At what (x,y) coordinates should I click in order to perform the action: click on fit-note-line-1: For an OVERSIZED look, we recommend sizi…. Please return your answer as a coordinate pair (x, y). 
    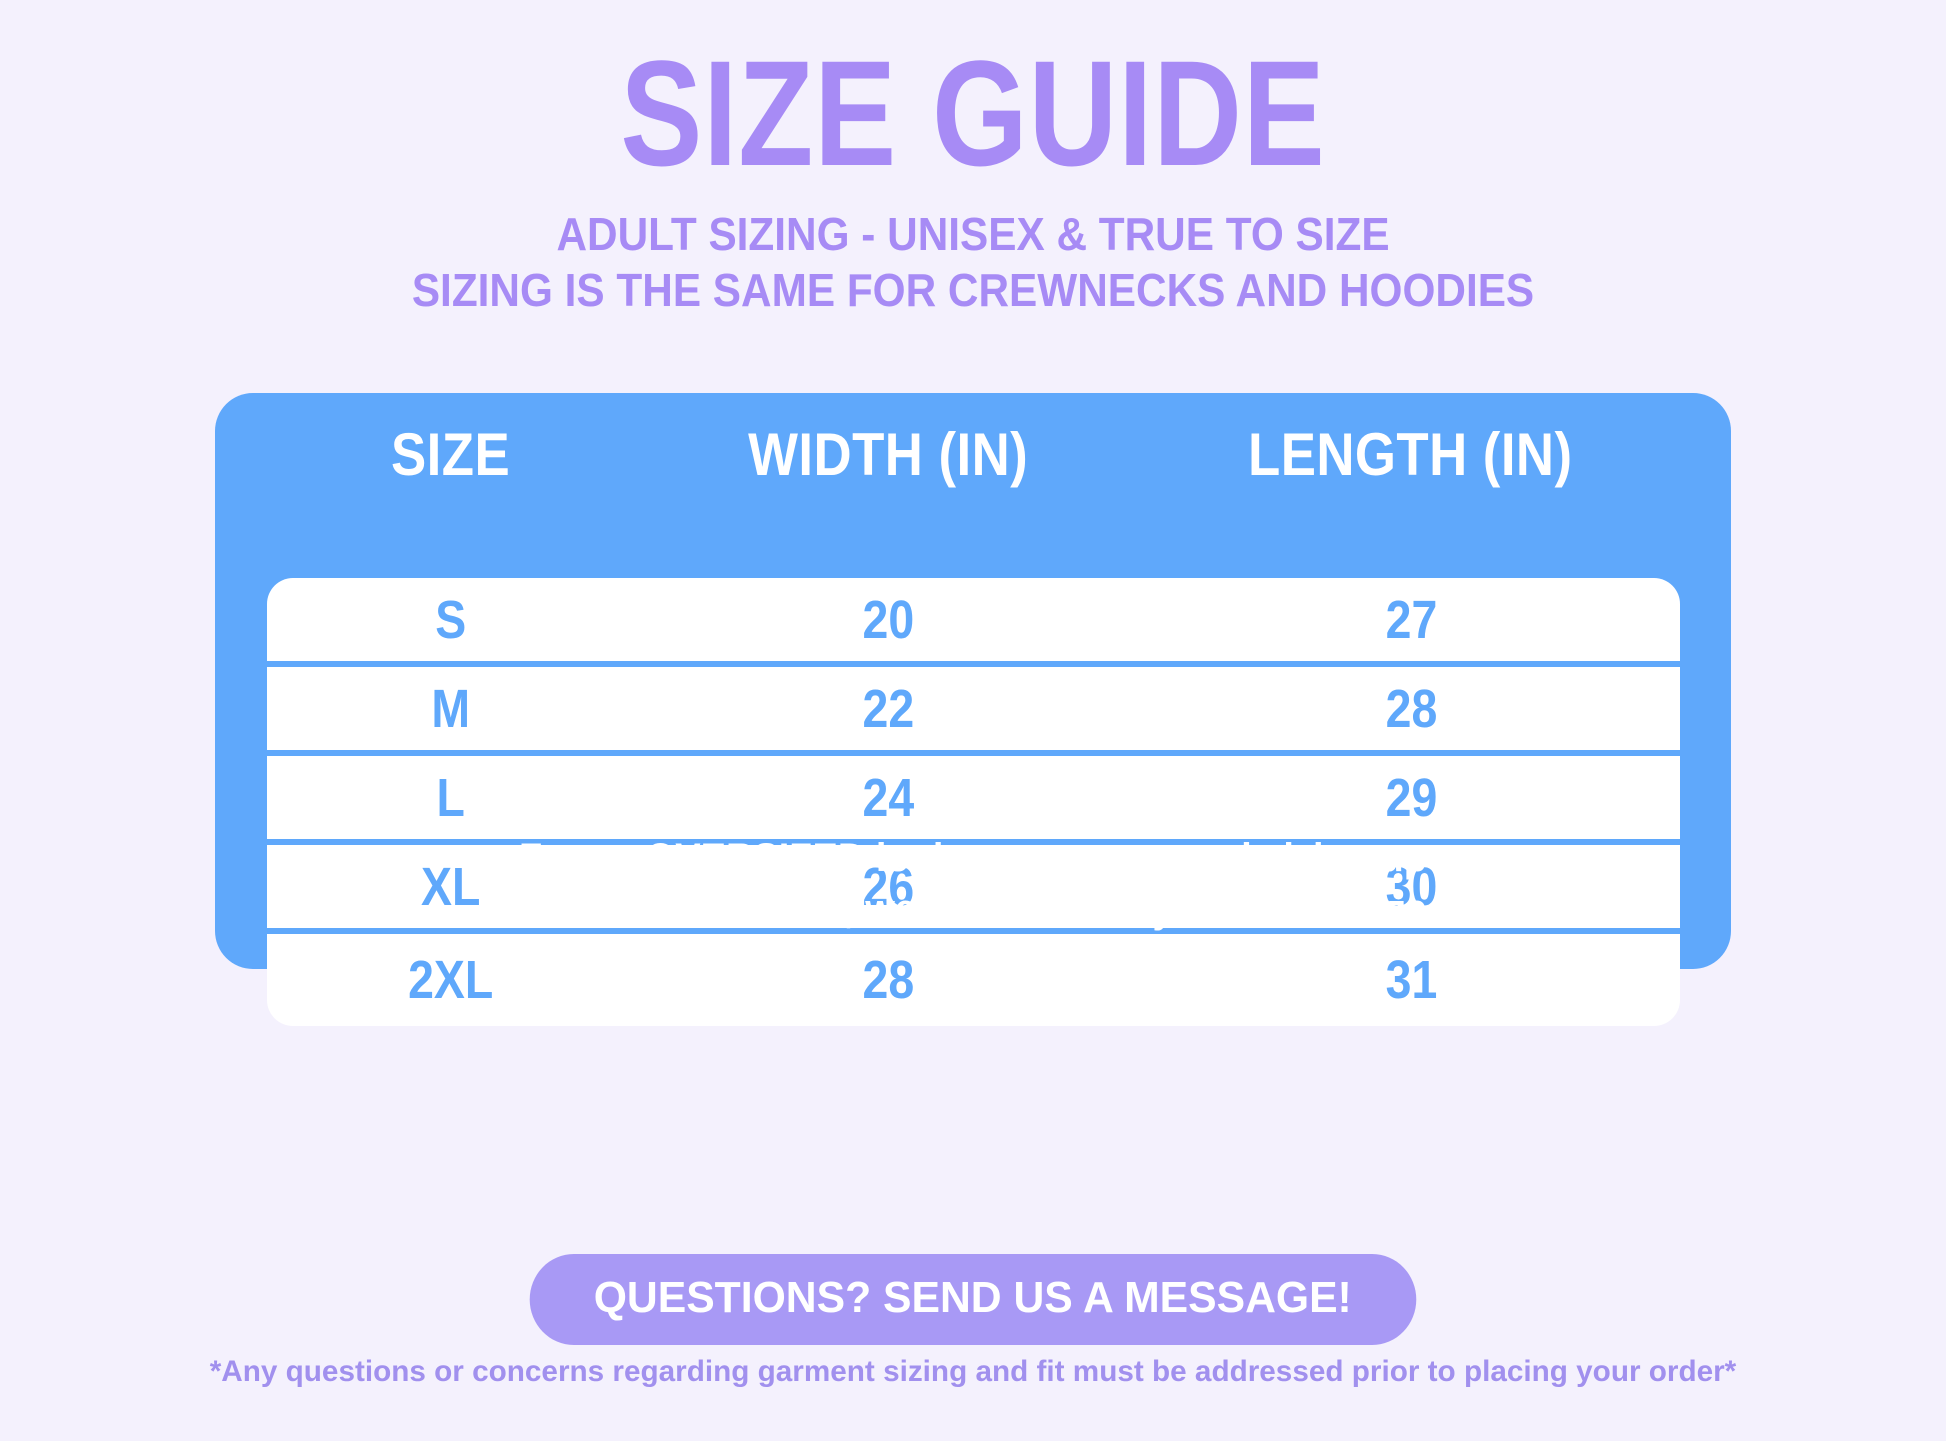
    Looking at the image, I should click on (973, 858).